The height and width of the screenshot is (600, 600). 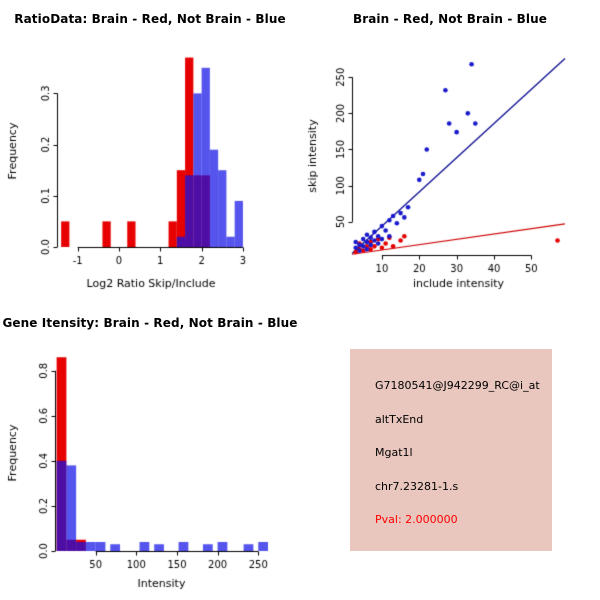 I want to click on chromosome-location-text: chr7.23281-1.s, so click(x=417, y=486).